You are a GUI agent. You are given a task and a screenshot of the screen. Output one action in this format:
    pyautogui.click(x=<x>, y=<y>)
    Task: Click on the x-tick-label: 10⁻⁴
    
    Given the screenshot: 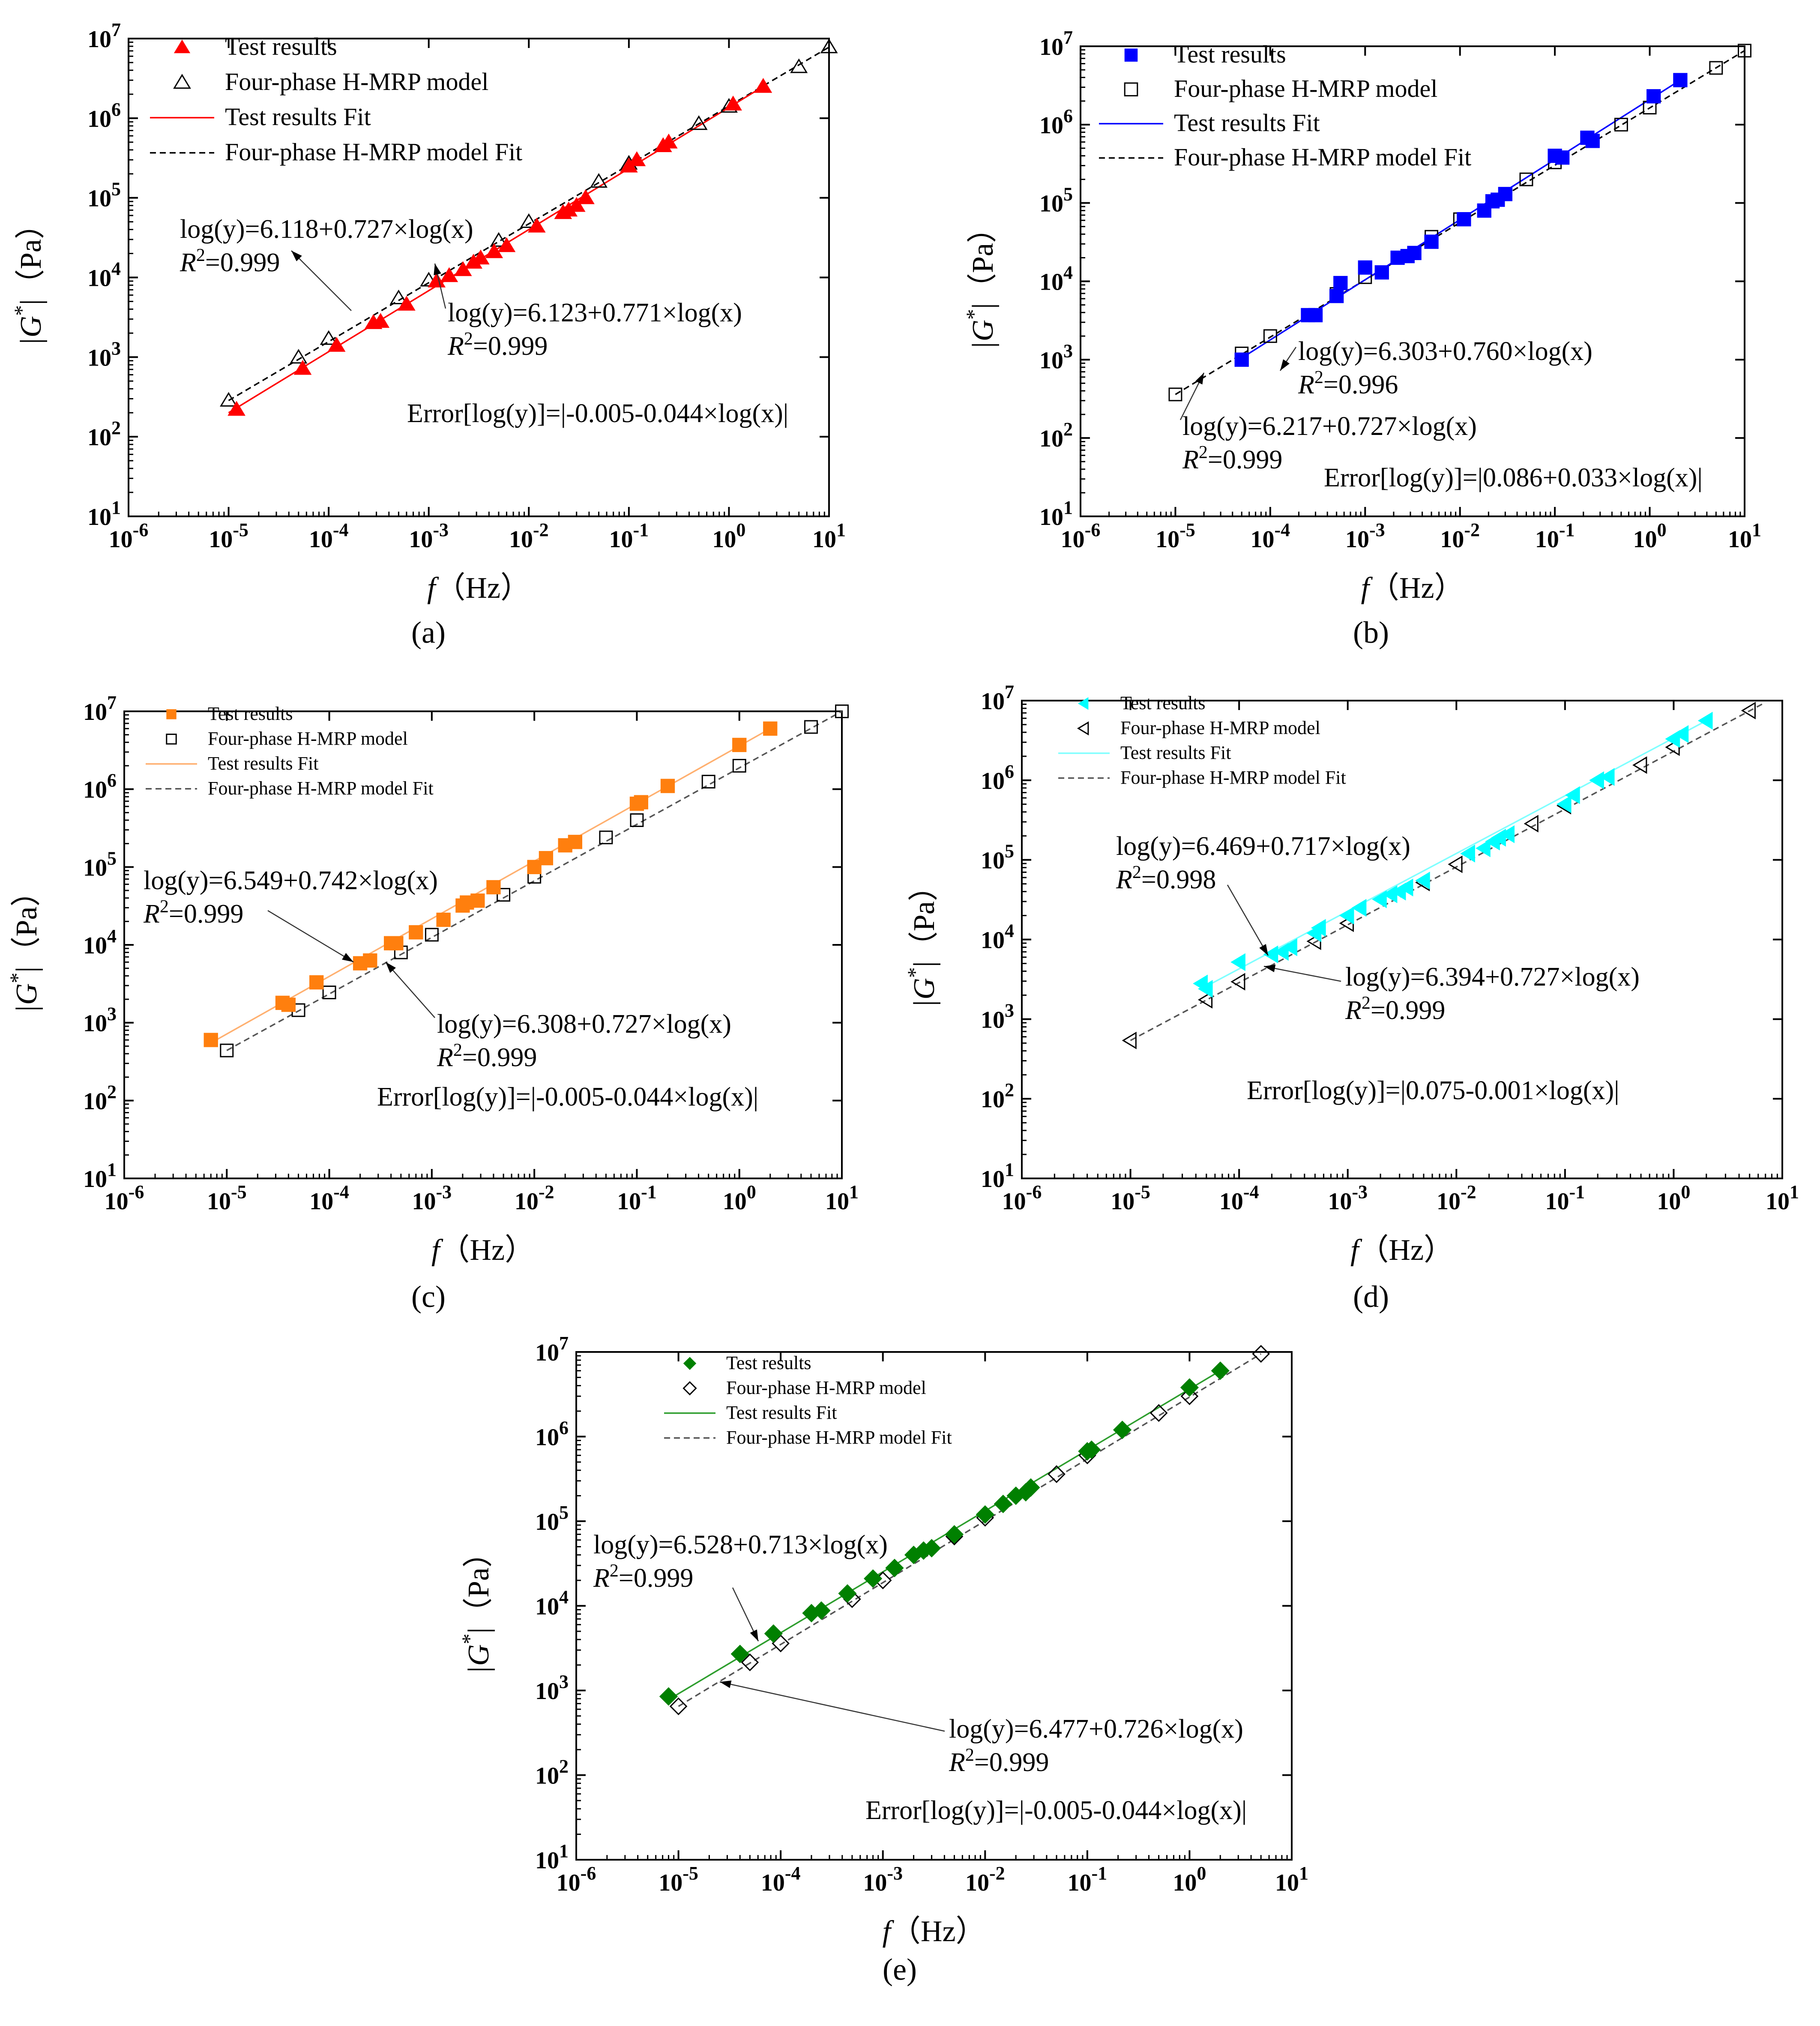 What is the action you would take?
    pyautogui.click(x=1270, y=536)
    